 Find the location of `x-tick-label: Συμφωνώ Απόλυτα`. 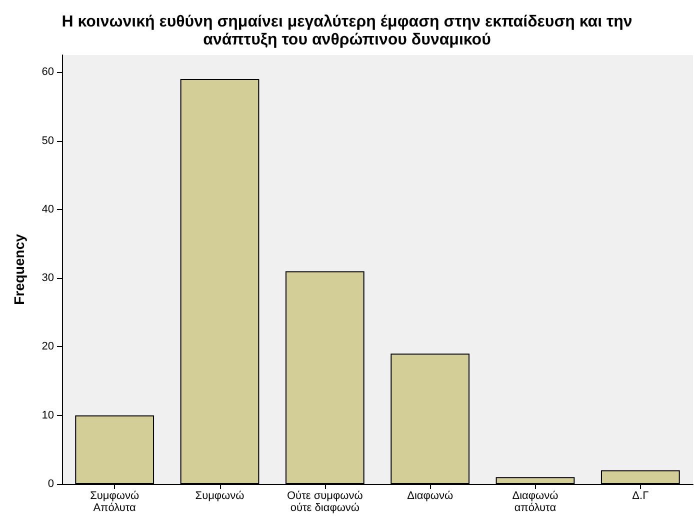

x-tick-label: Συμφωνώ Απόλυτα is located at coordinates (115, 502).